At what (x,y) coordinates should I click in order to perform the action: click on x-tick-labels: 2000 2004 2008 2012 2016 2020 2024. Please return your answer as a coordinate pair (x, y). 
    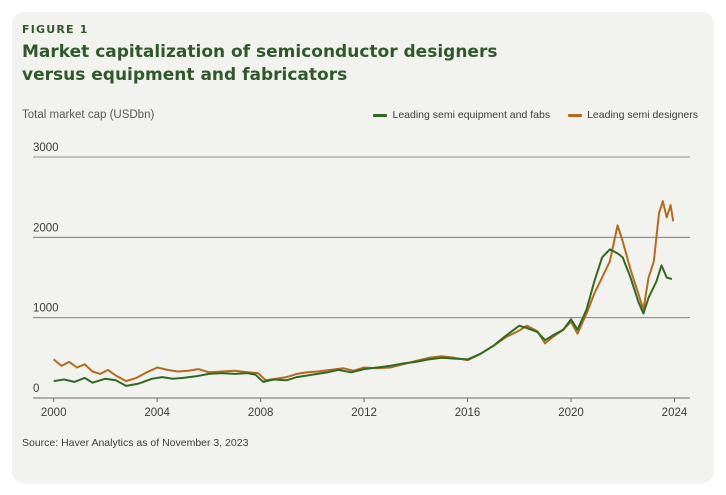
    Looking at the image, I should click on (364, 413).